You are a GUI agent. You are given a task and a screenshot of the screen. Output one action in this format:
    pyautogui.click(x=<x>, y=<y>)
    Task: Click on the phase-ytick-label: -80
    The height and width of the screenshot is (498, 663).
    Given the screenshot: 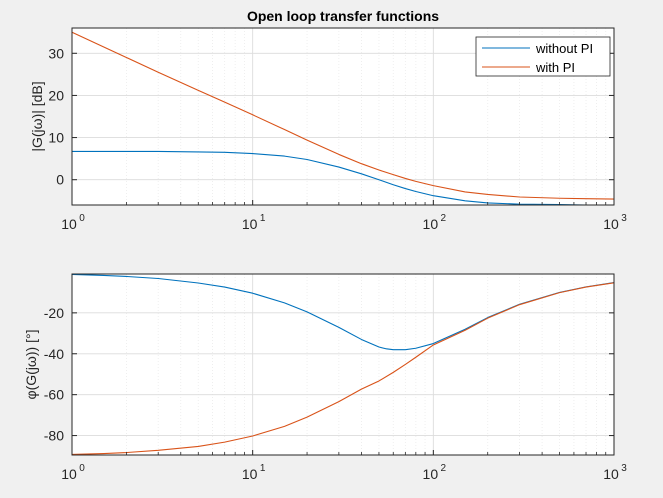 What is the action you would take?
    pyautogui.click(x=54, y=436)
    